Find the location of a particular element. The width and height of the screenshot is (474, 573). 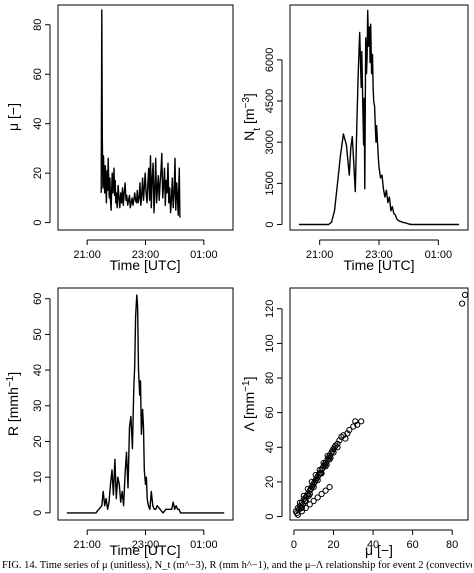

x-axis: 0 20 40 60 80 is located at coordinates (374, 540).